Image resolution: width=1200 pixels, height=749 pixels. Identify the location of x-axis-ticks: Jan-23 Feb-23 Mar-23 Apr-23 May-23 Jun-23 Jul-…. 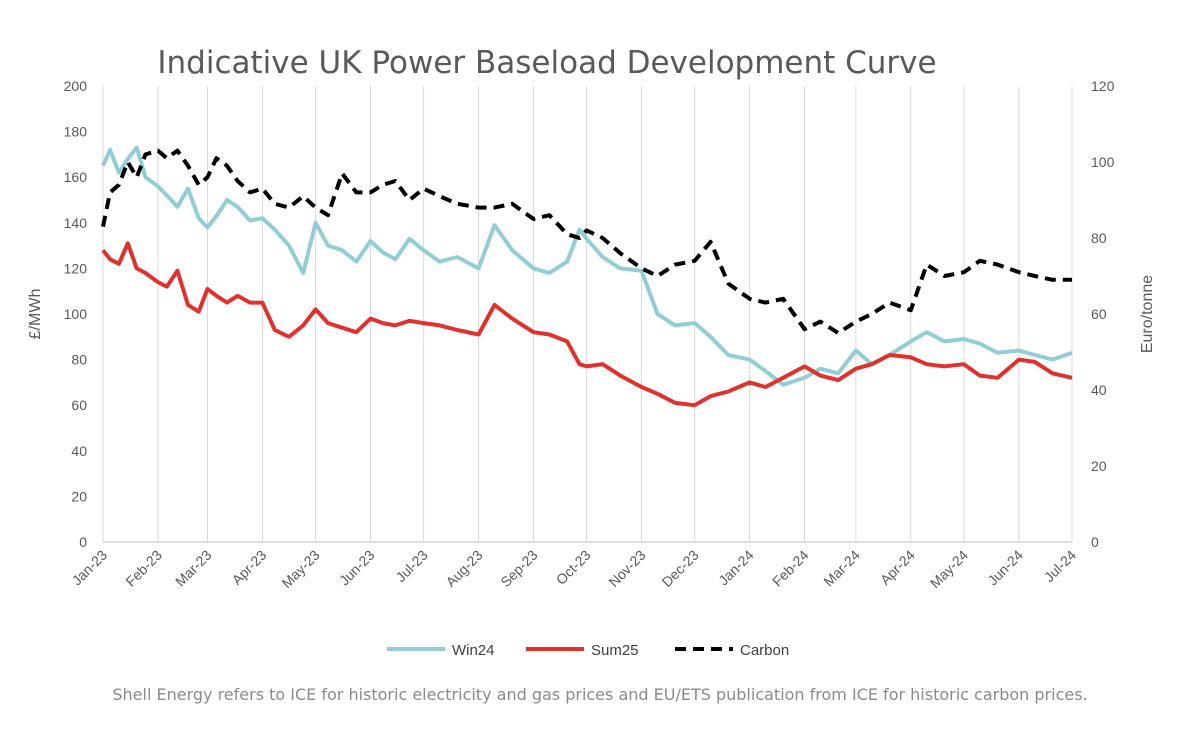
(574, 569).